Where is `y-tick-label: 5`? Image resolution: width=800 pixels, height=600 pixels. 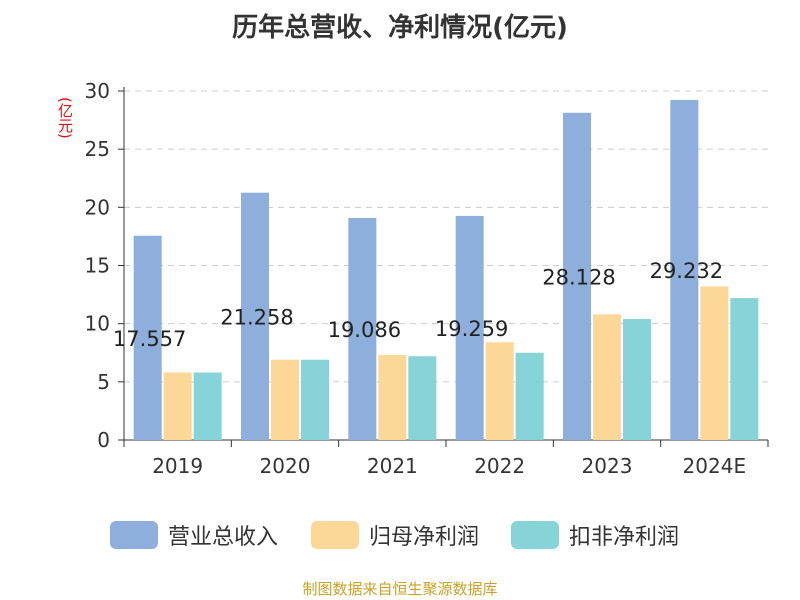 y-tick-label: 5 is located at coordinates (103, 382).